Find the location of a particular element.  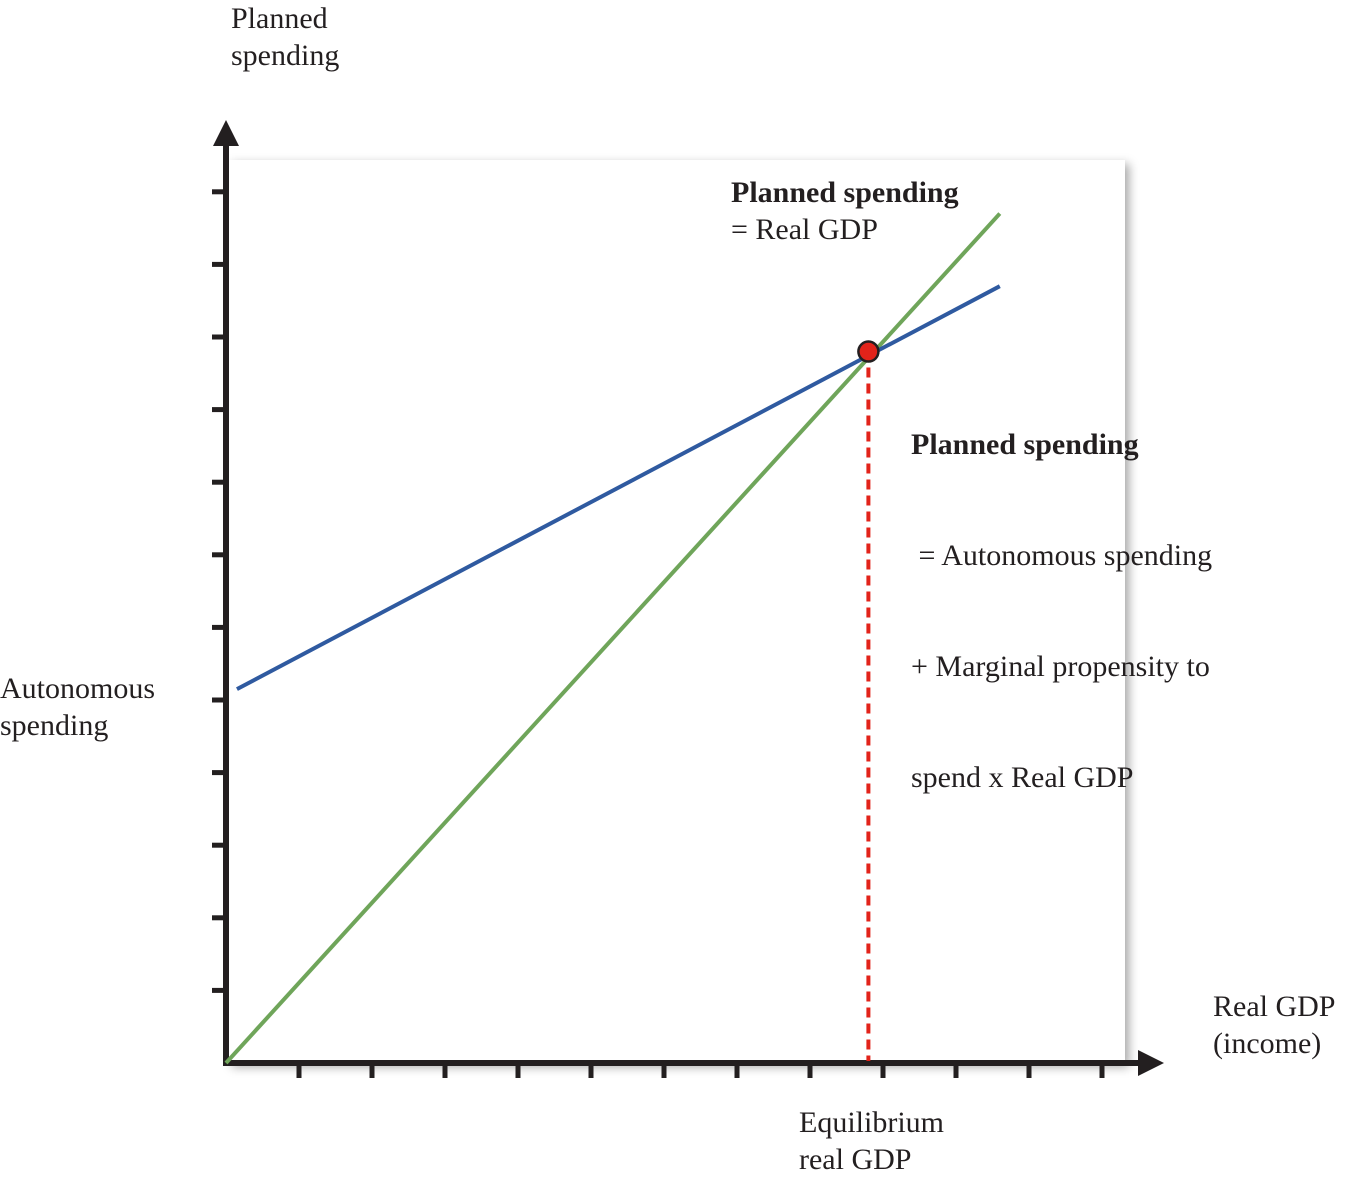

green-line-label-title: Planned spending is located at coordinates (845, 192).